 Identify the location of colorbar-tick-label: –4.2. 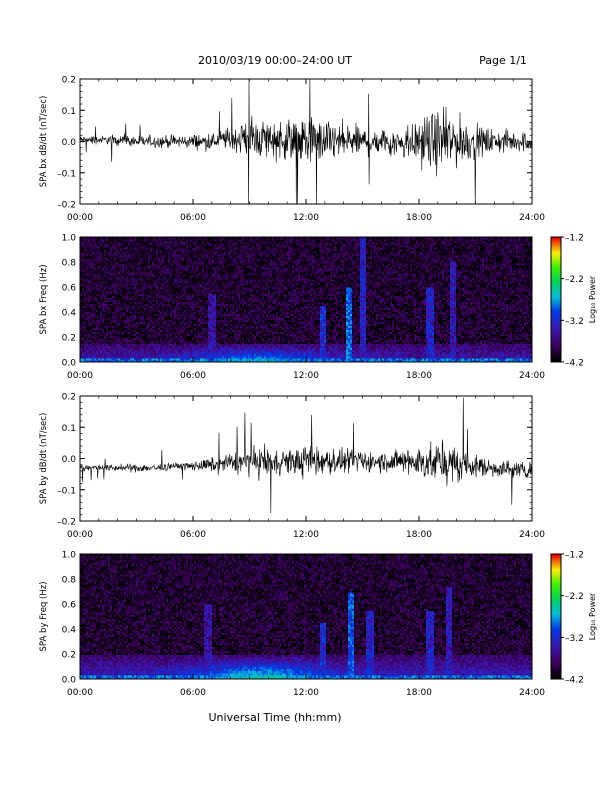
(574, 681).